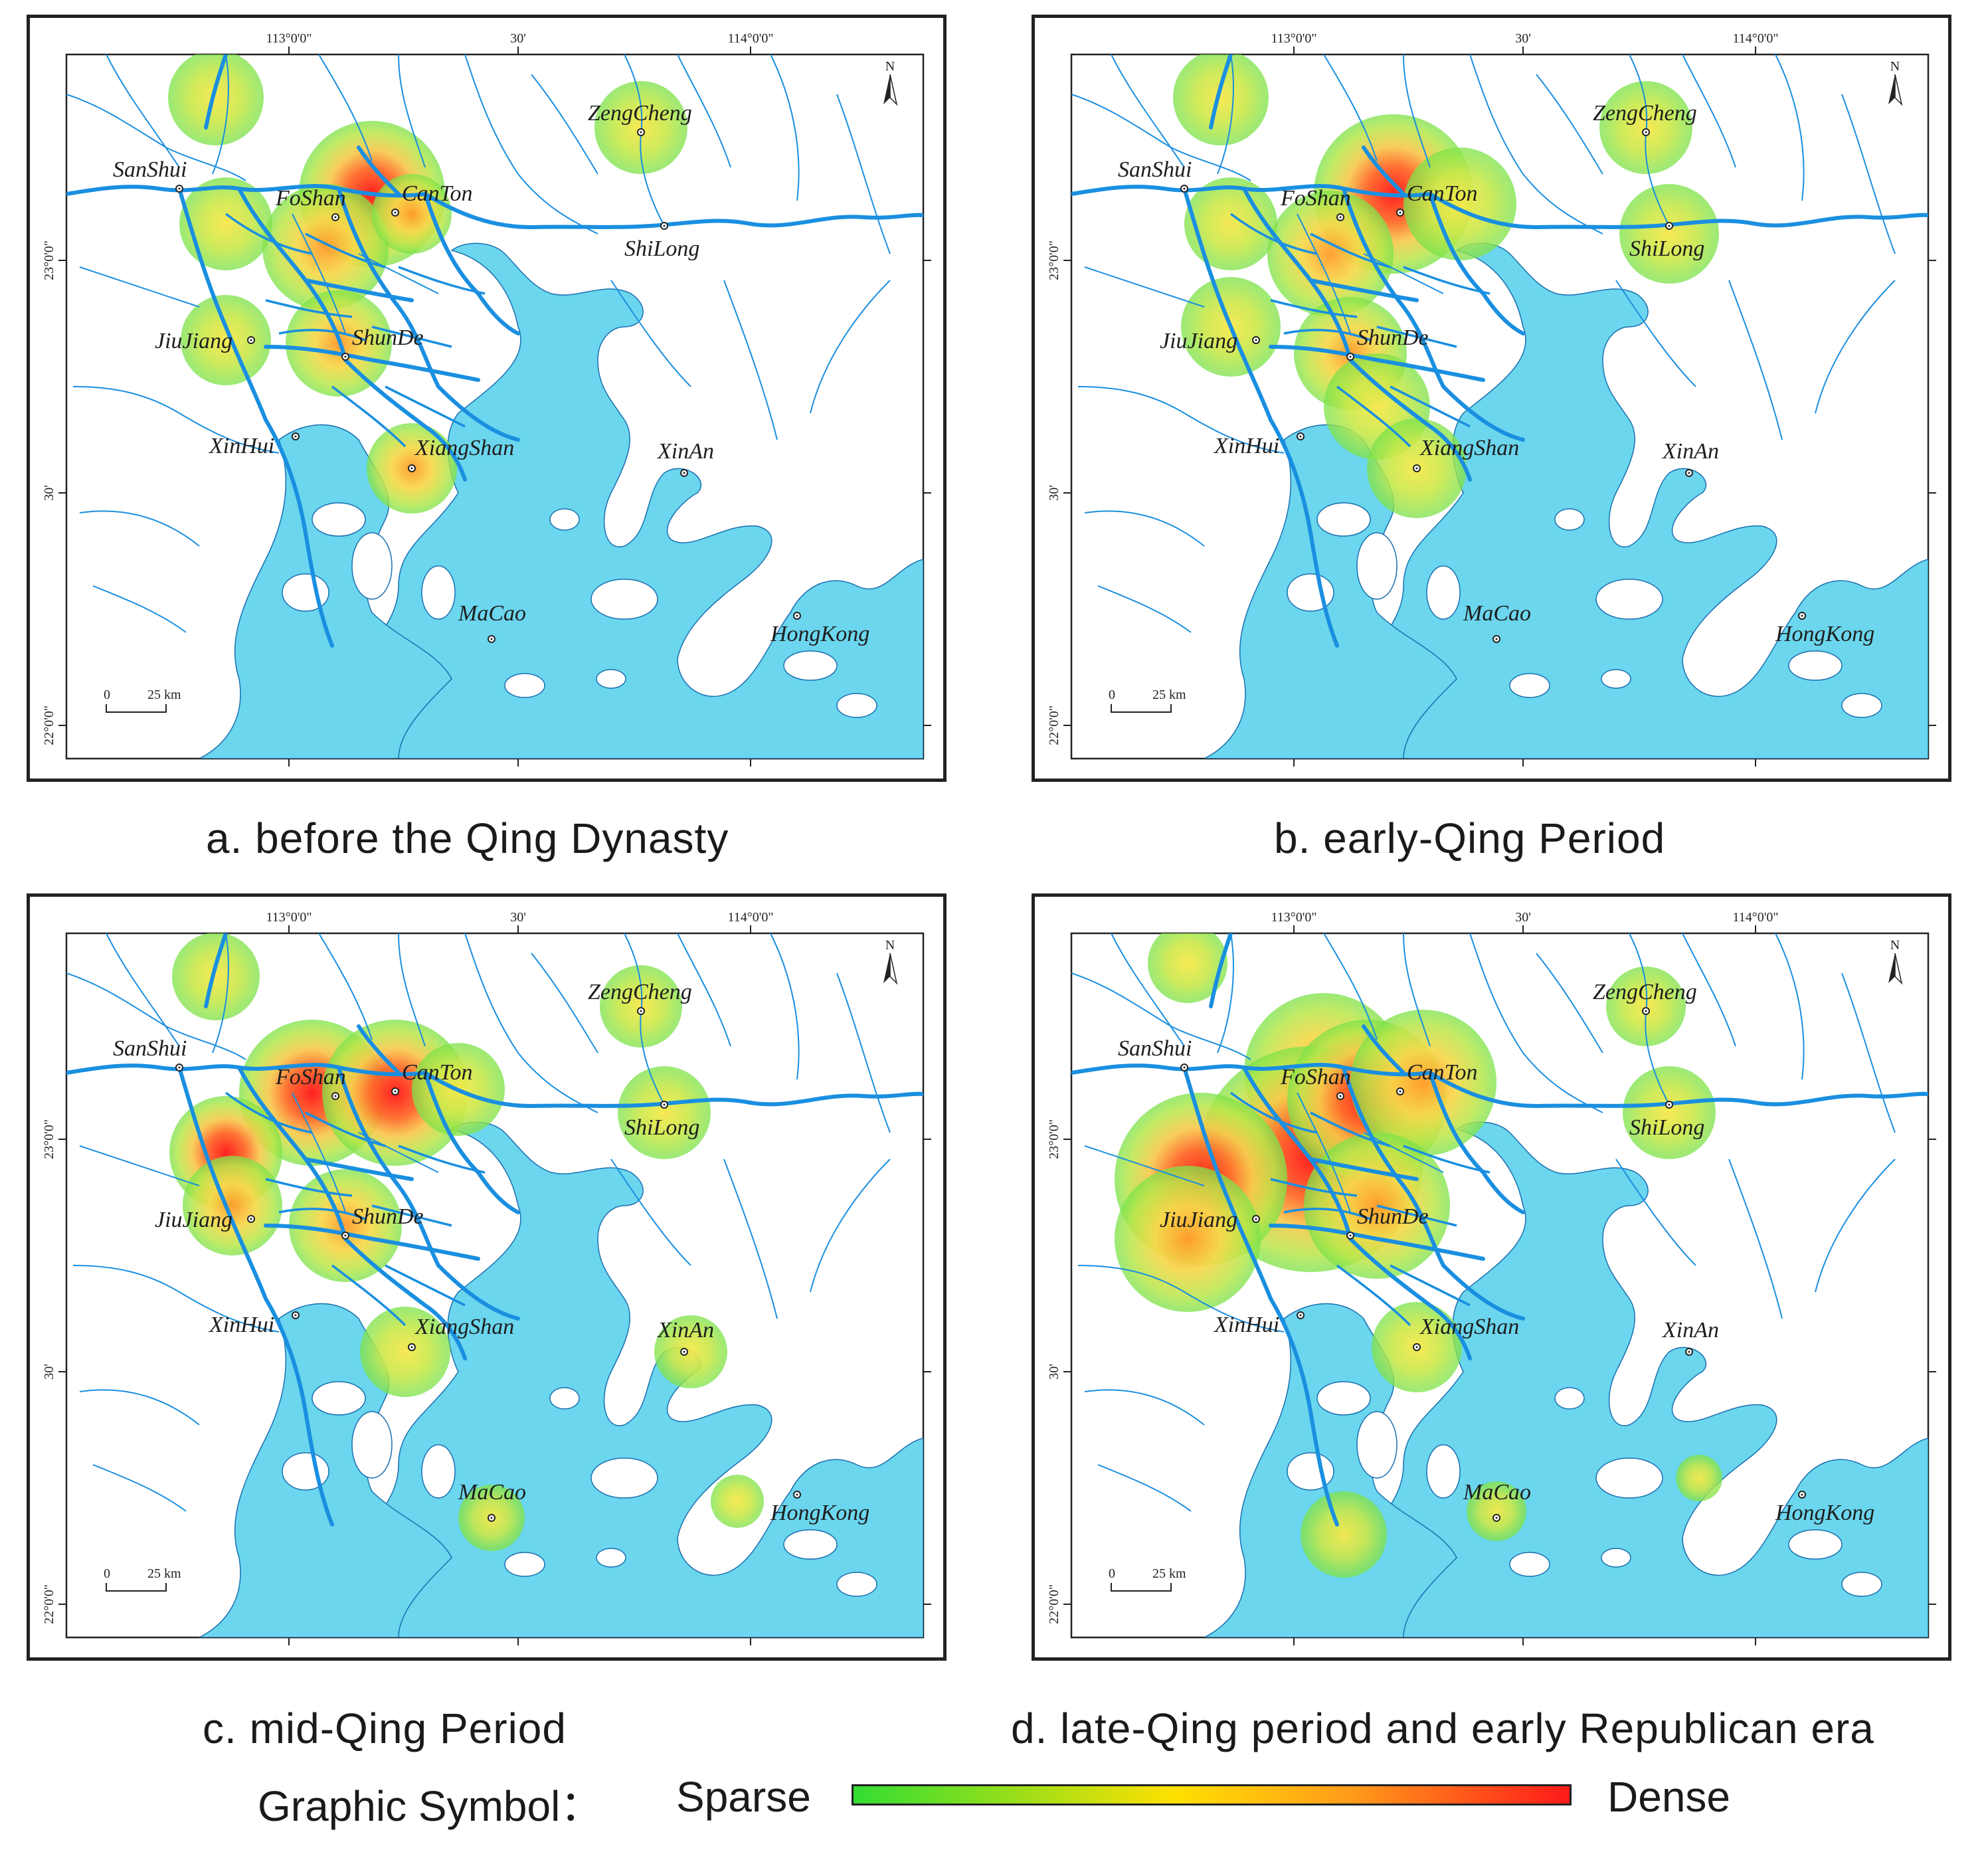 The width and height of the screenshot is (1988, 1852). I want to click on legend-color-ramp, so click(1212, 1795).